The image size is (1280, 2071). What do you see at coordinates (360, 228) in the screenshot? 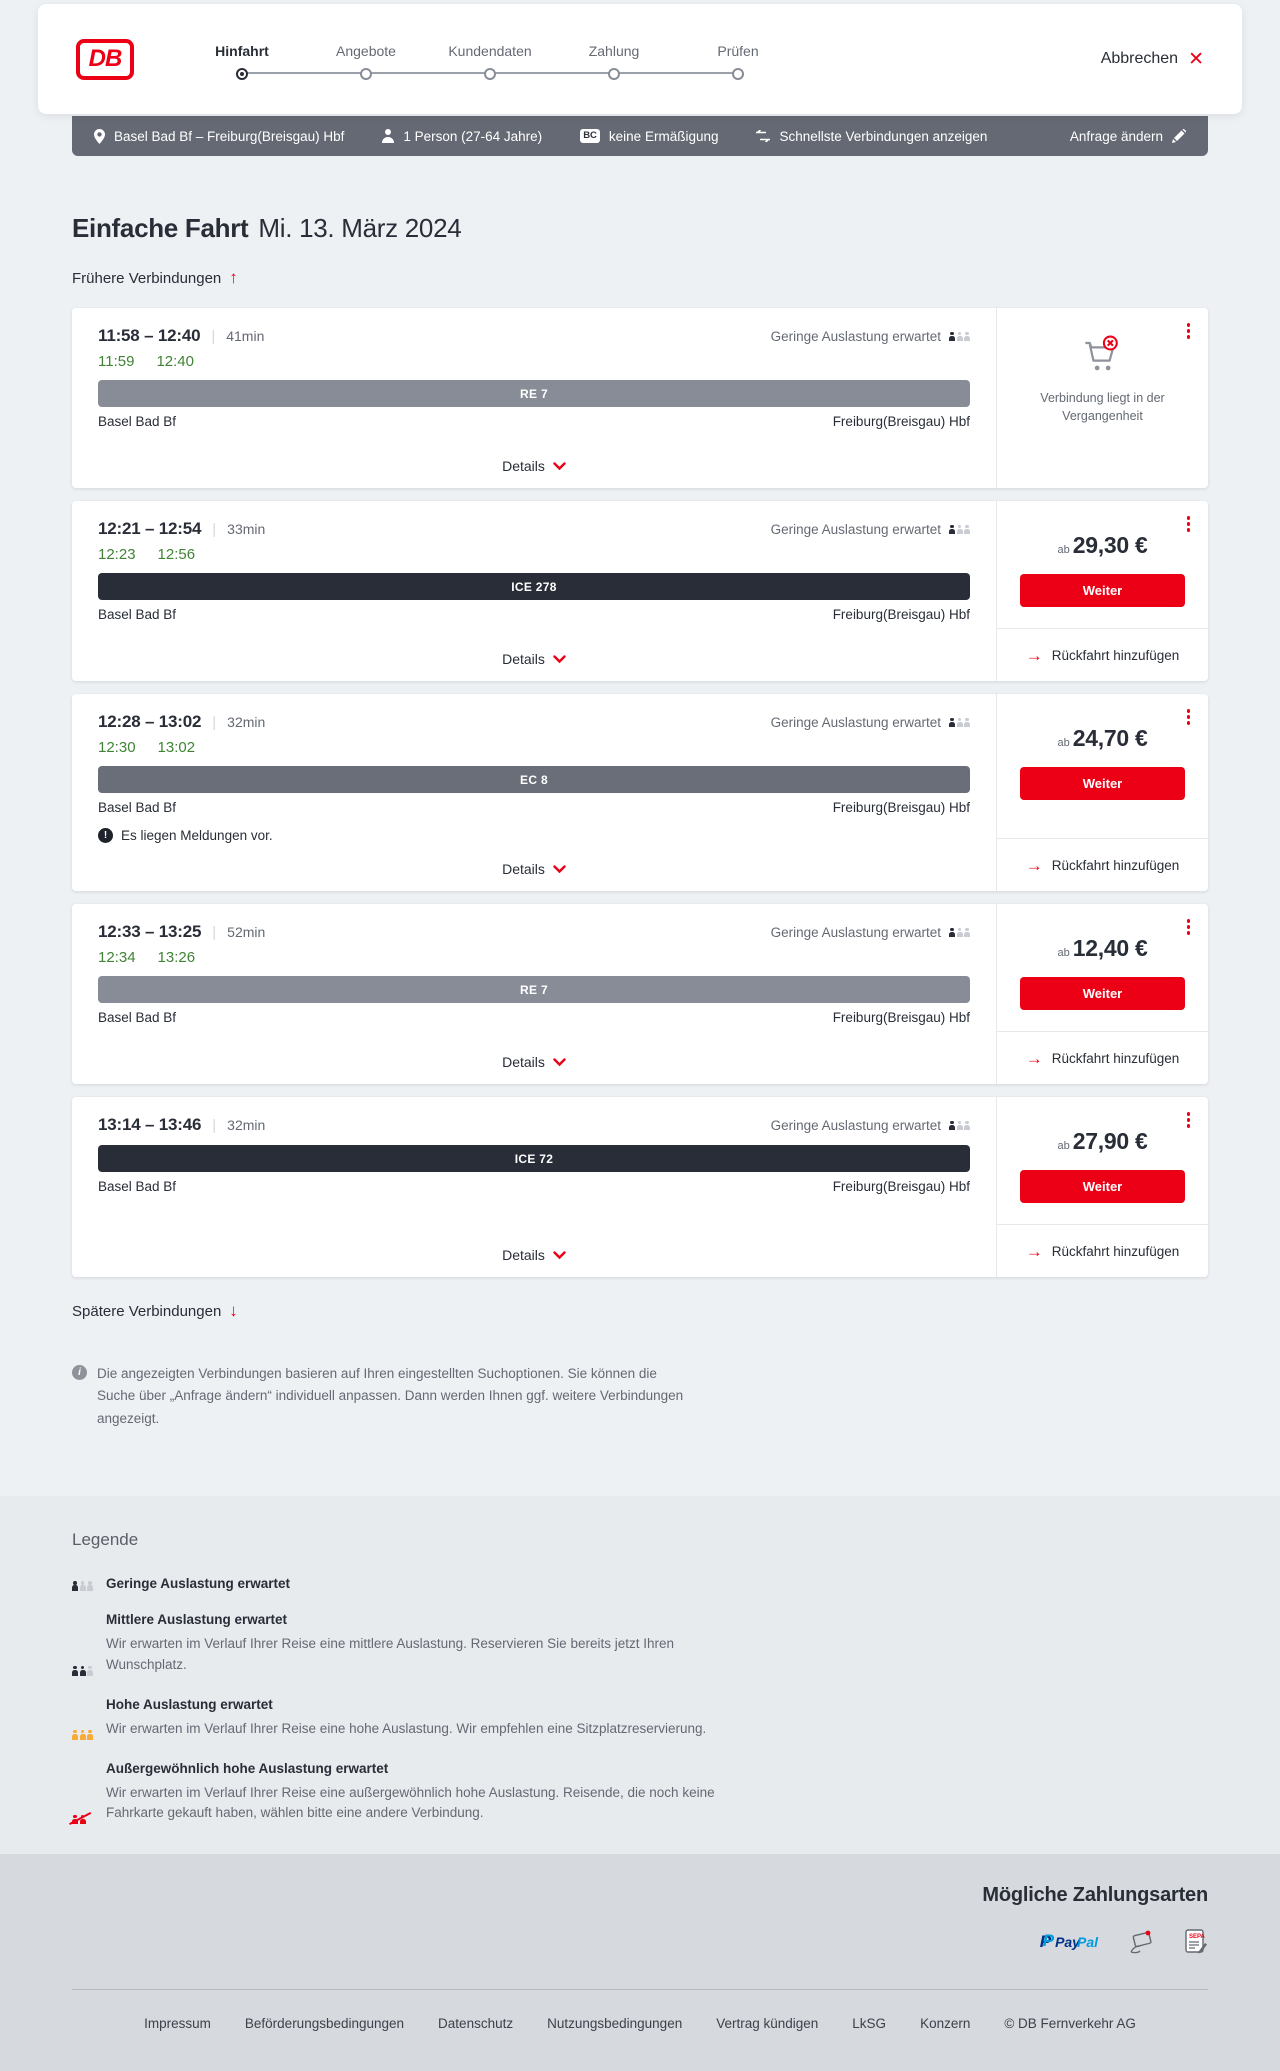
I see `travel-date: Mi. 13. März 2024` at bounding box center [360, 228].